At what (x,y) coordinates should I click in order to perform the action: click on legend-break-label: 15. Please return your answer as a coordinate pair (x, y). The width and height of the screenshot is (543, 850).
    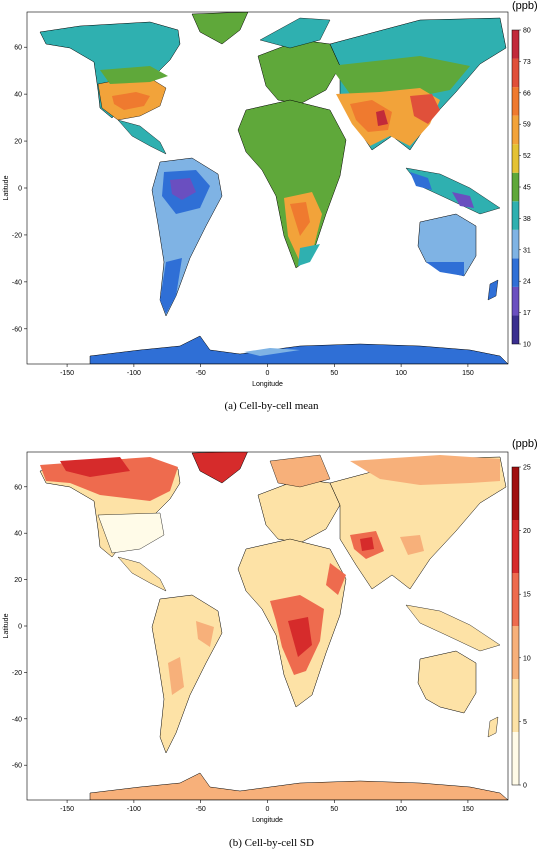
    Looking at the image, I should click on (527, 595).